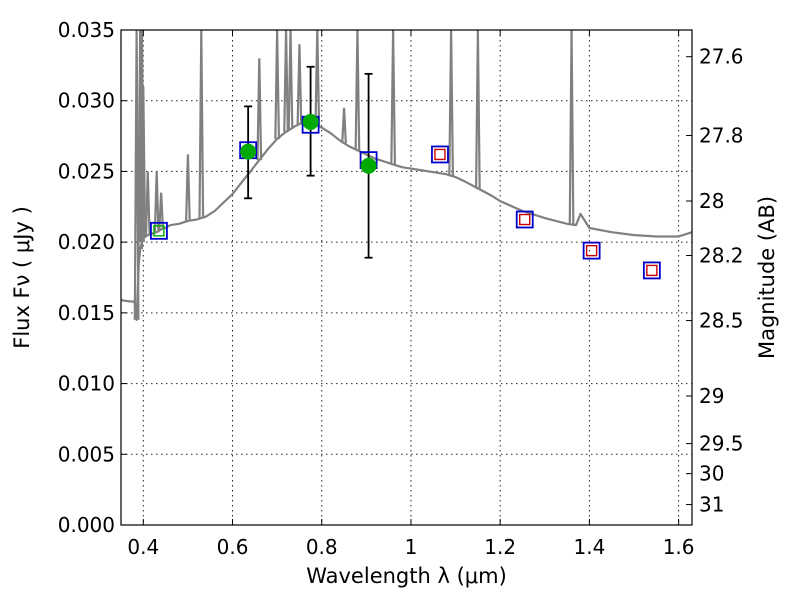 This screenshot has height=600, width=800. Describe the element at coordinates (767, 277) in the screenshot. I see `y2-axis-label: Magnitude (AB)` at that location.